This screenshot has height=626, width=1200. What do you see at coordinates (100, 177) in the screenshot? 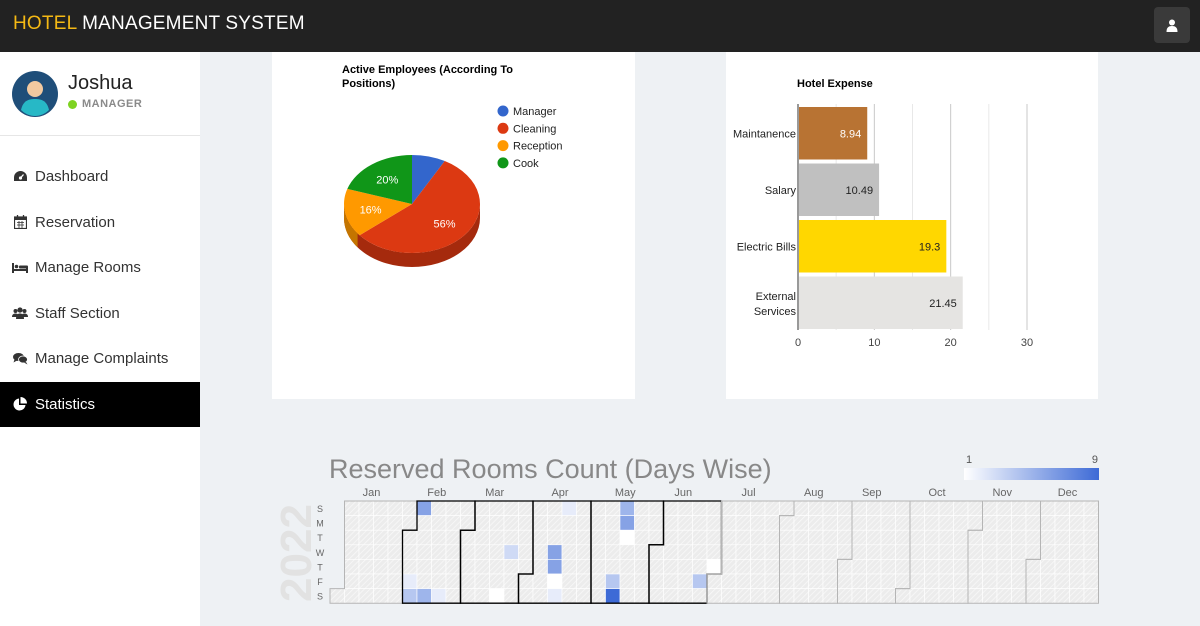
I see `sidebar-item-dashboard: Dashboard` at bounding box center [100, 177].